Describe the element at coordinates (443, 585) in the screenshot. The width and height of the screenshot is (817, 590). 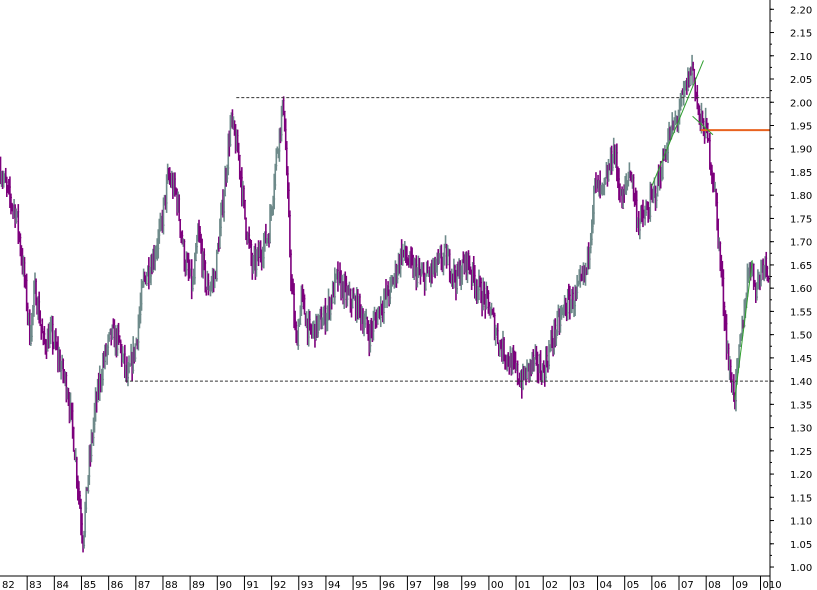
I see `x-tick-label: 98` at that location.